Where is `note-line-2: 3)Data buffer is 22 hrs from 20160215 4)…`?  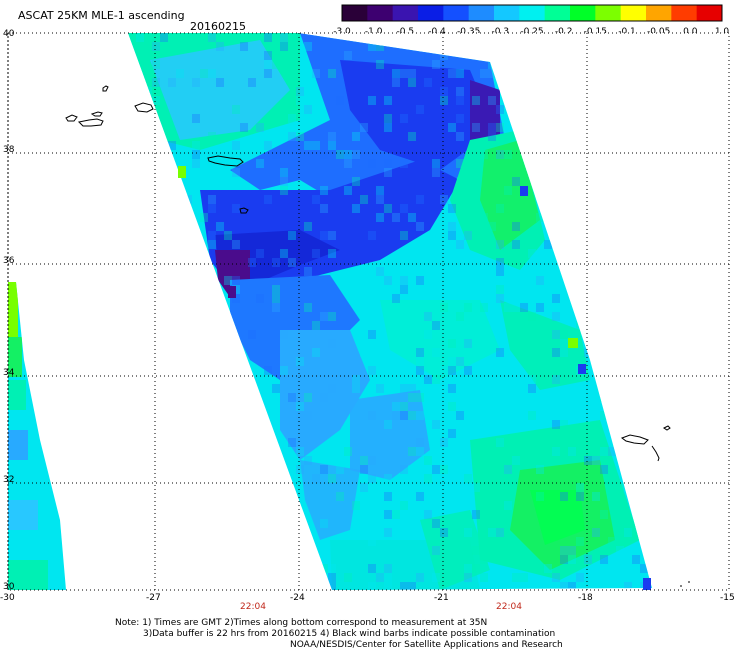
note-line-2: 3)Data buffer is 22 hrs from 20160215 4)… is located at coordinates (349, 634).